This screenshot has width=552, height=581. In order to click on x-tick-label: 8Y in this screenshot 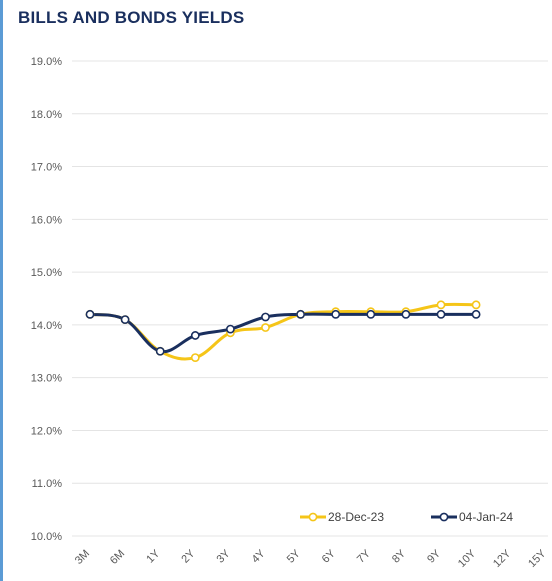, I will do `click(399, 556)`.